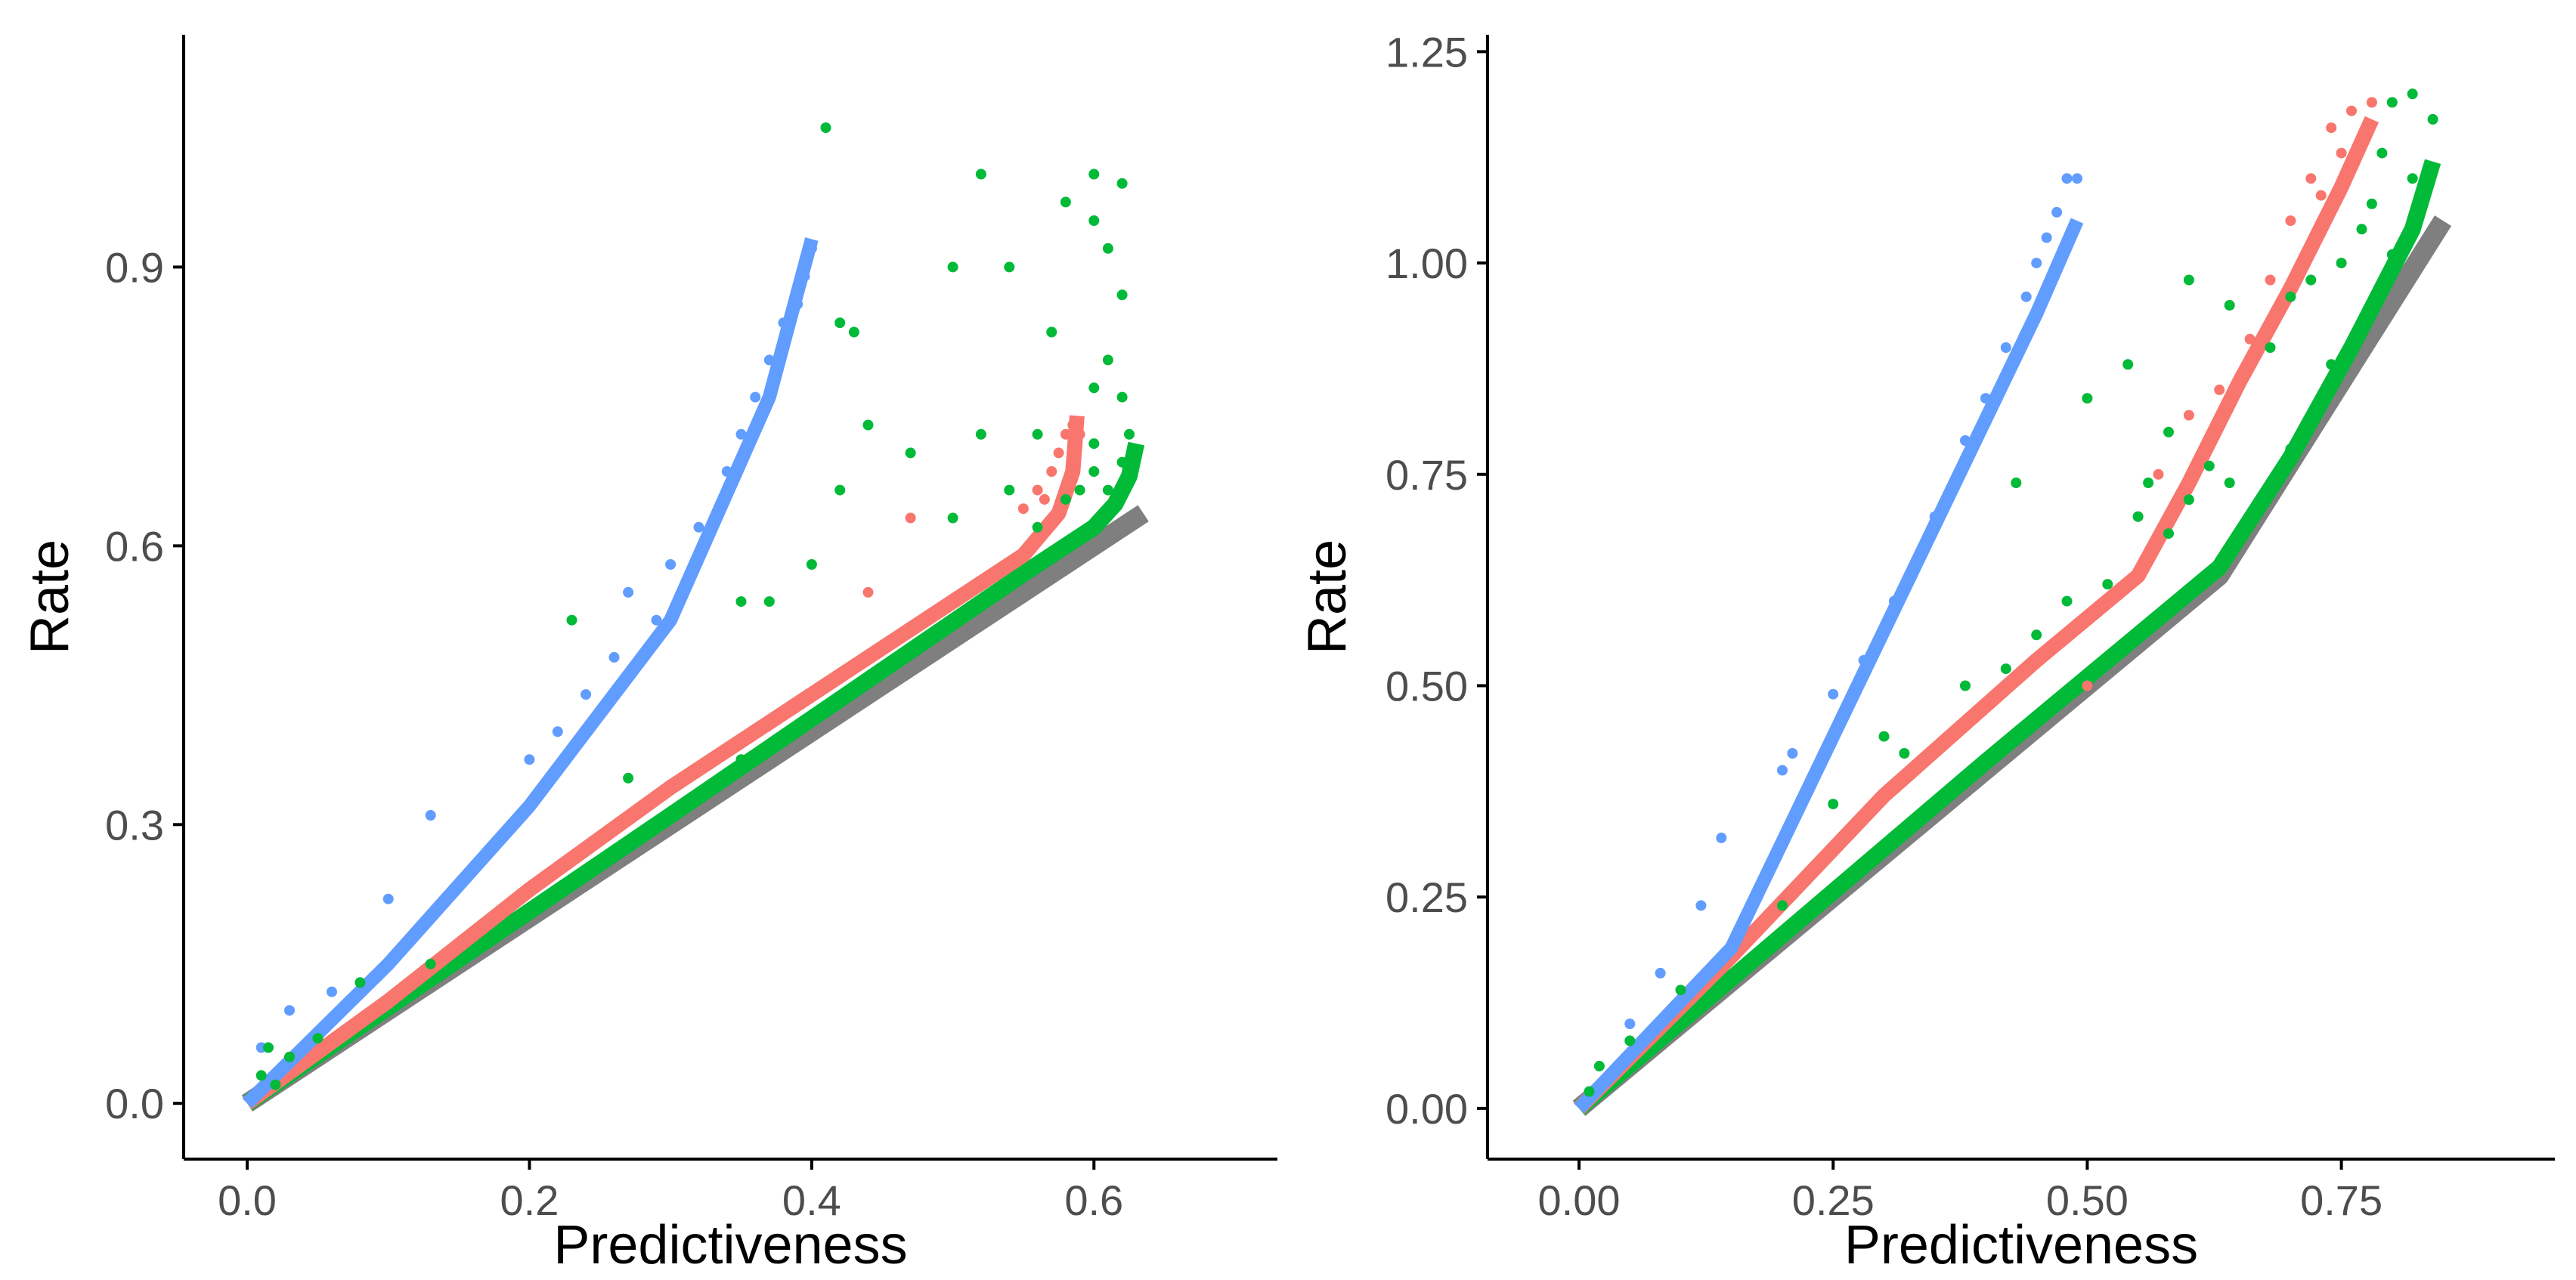 This screenshot has height=1280, width=2576. I want to click on x-tick-label: 0.6, so click(1093, 1200).